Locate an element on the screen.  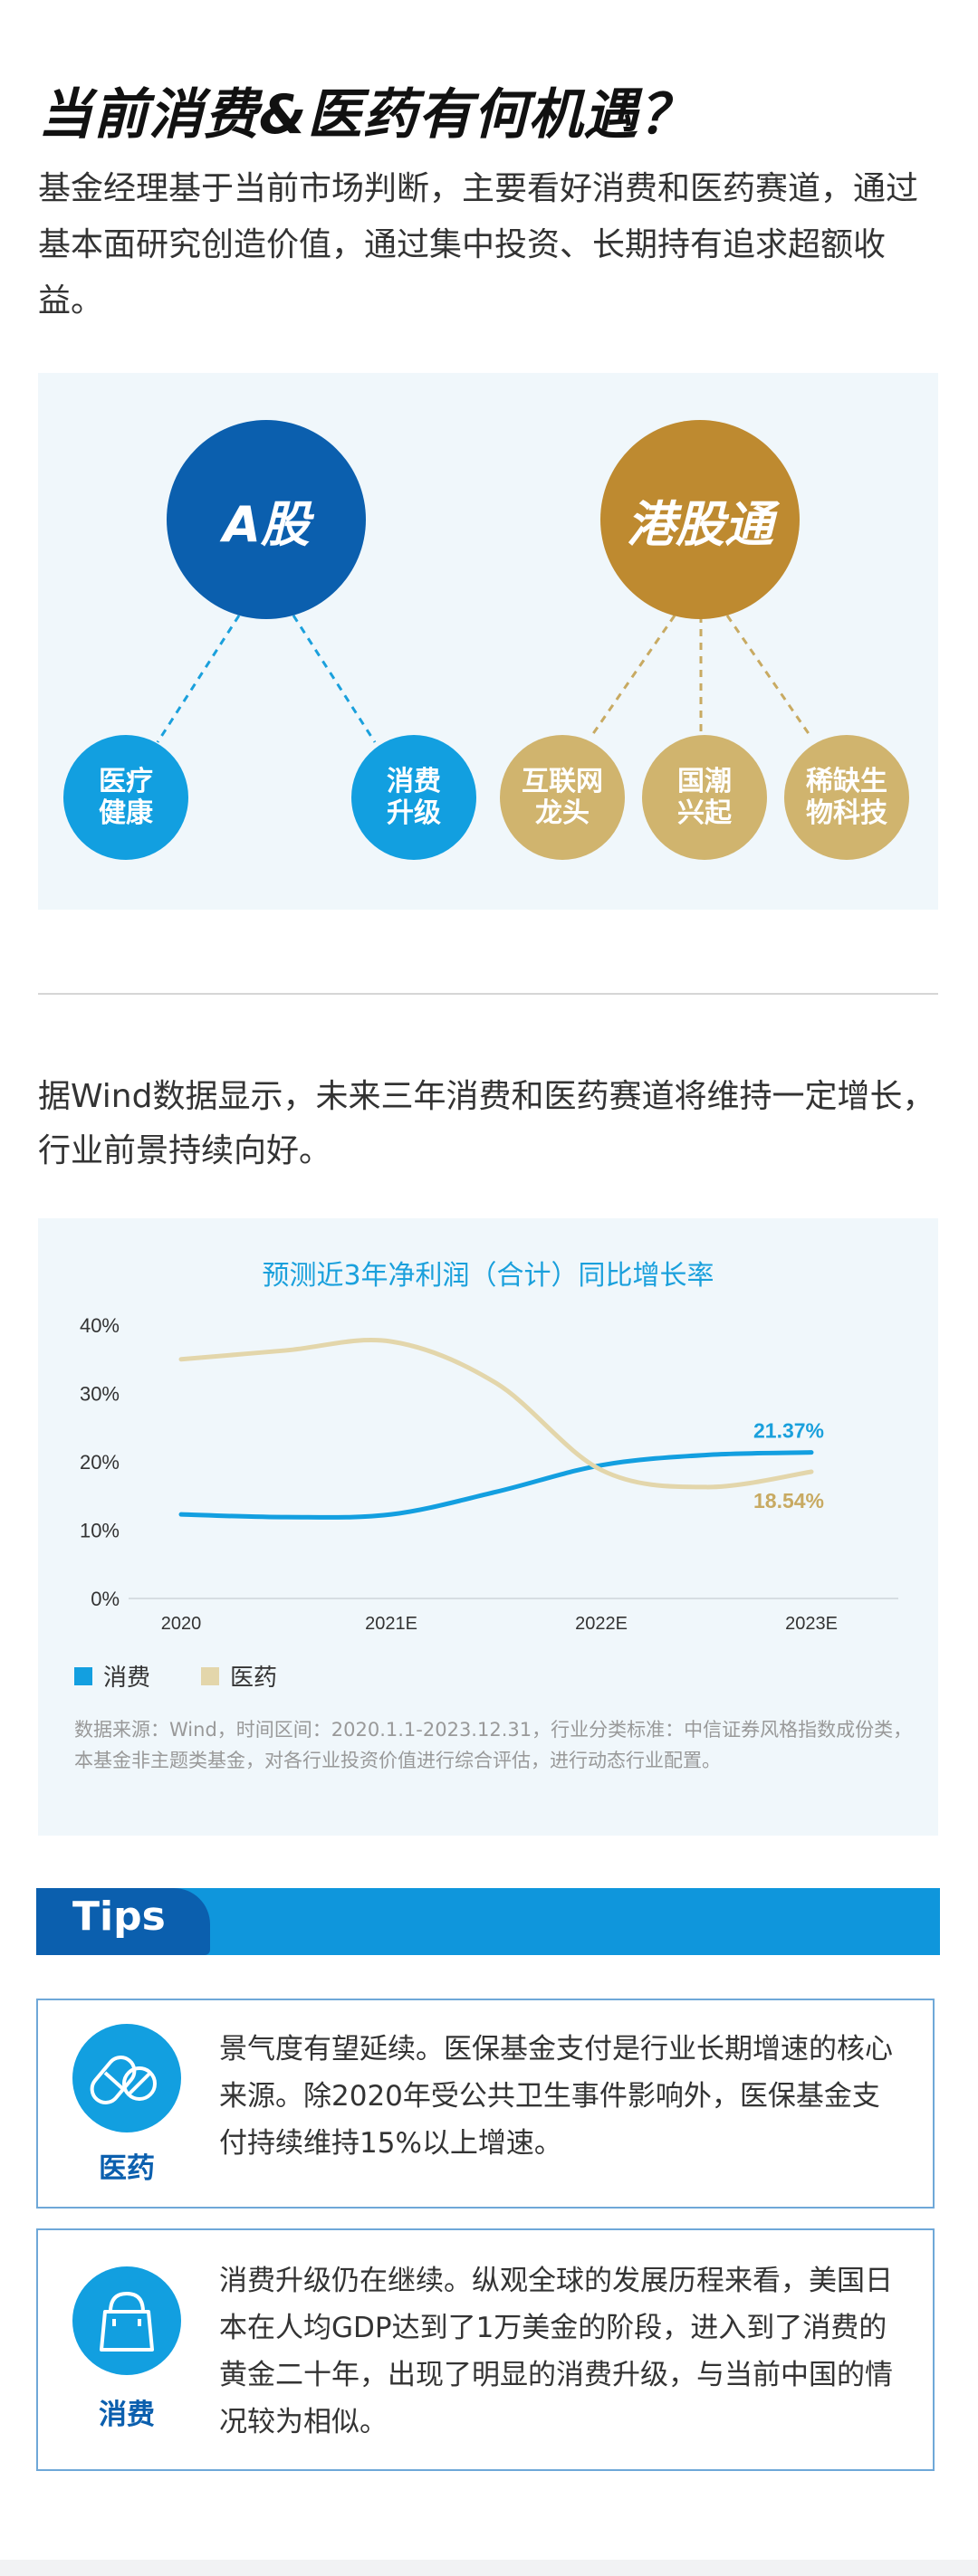
biotech-circle: 稀缺生物科技 is located at coordinates (846, 798).